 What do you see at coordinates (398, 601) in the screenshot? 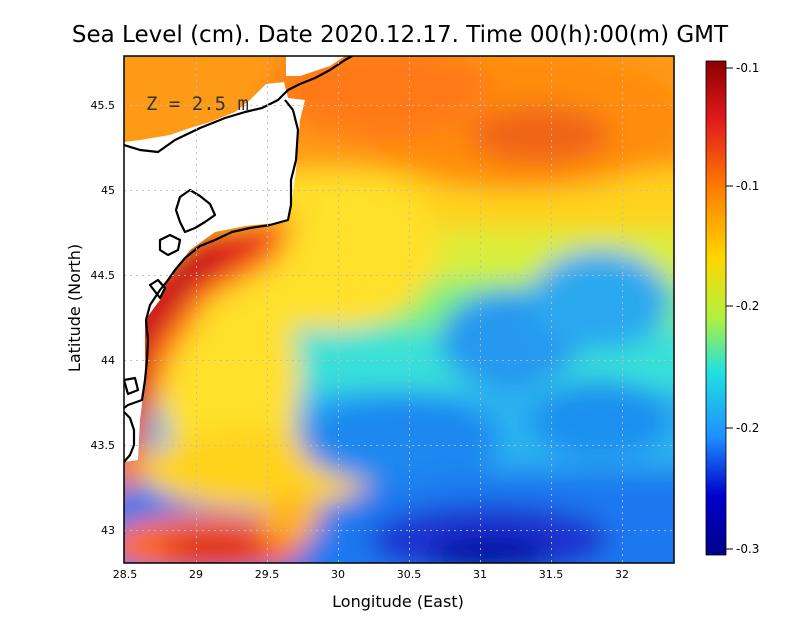
I see `x-axis-label: Longitude (East)` at bounding box center [398, 601].